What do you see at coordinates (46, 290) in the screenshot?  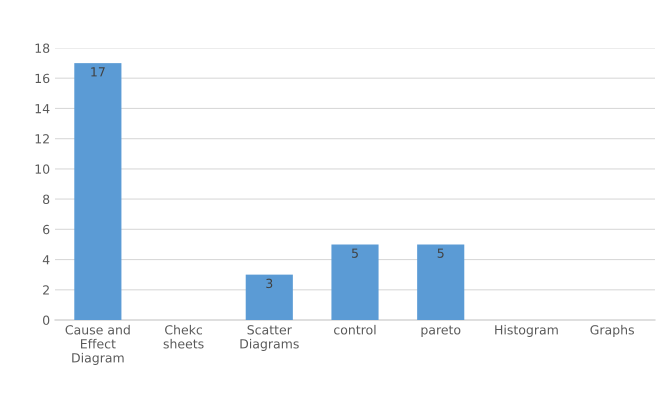 I see `y-tick-label: 2` at bounding box center [46, 290].